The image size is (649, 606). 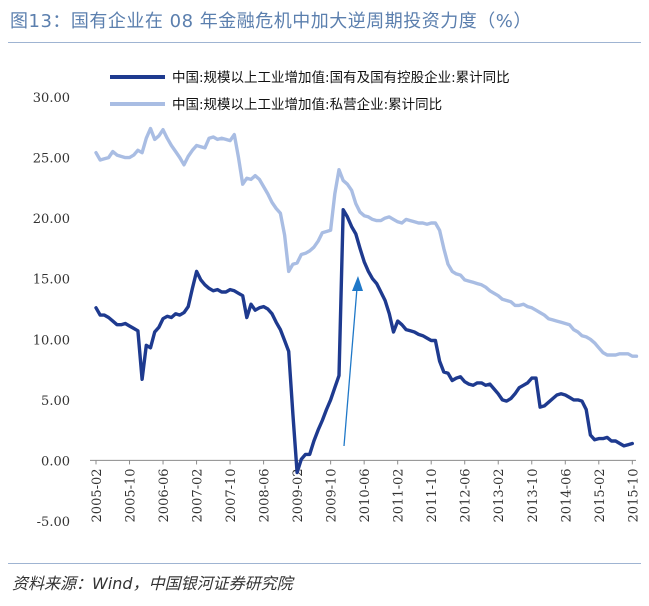 What do you see at coordinates (307, 104) in the screenshot?
I see `legend-label-private: 中国:规模以上工业增加值:私营企业:累计同比` at bounding box center [307, 104].